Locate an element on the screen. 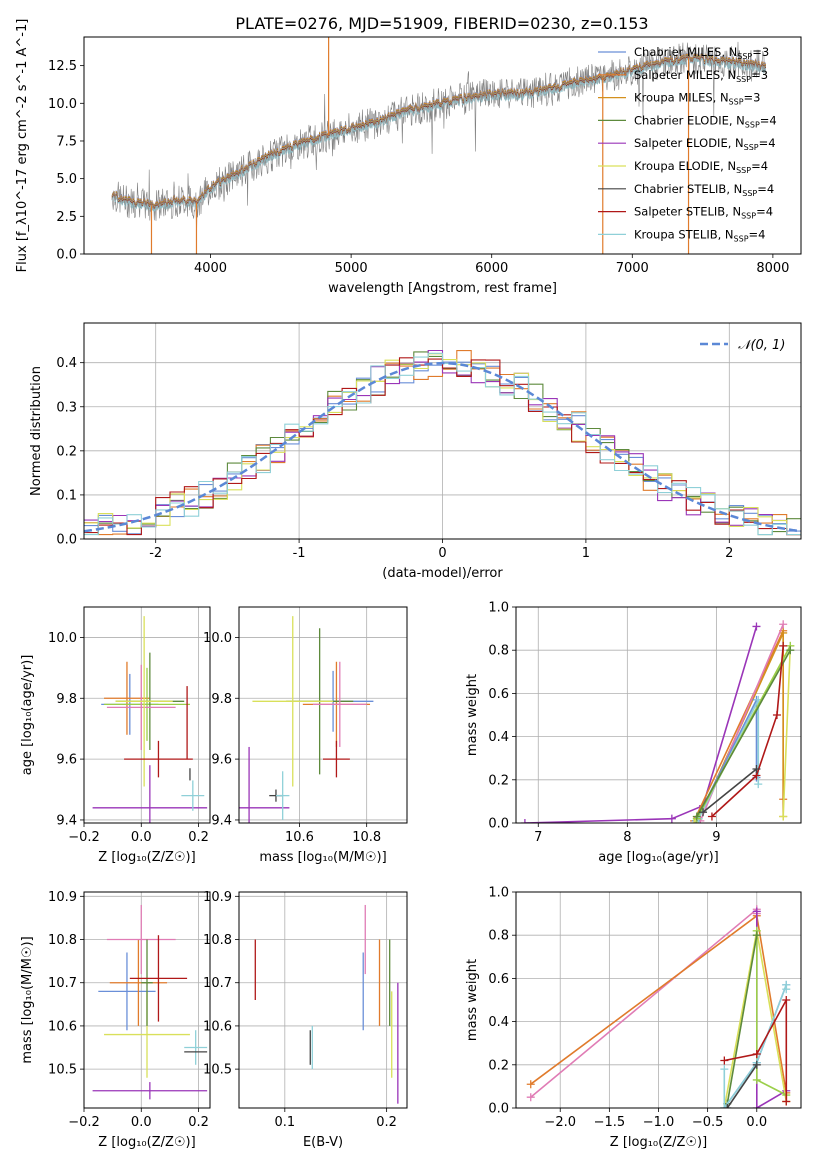 The image size is (819, 1170). y-tick-label: 10.6 is located at coordinates (62, 1026).